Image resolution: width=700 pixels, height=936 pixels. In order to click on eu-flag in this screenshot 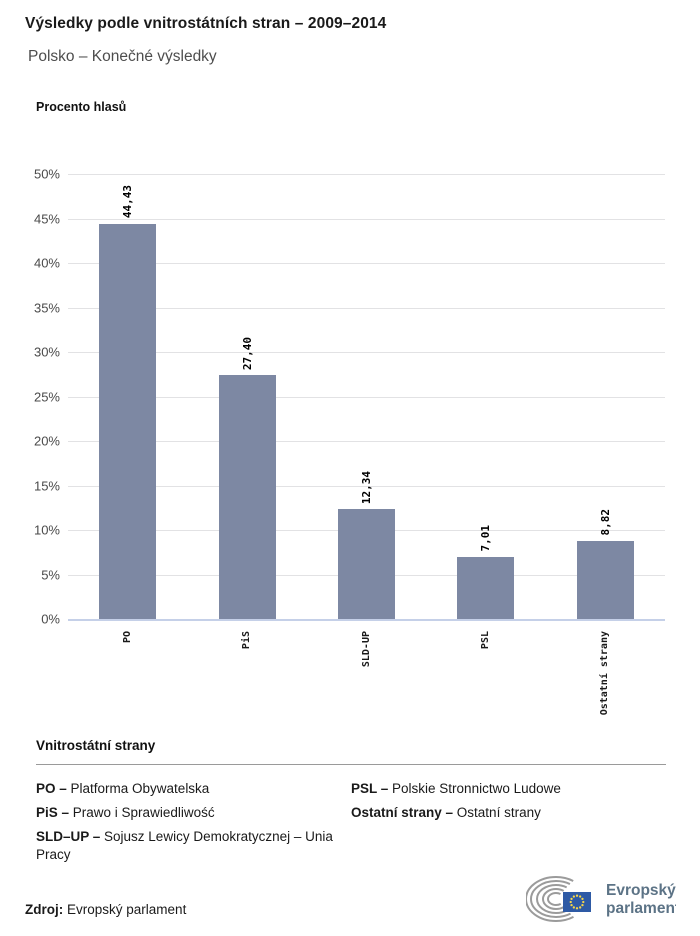, I will do `click(577, 902)`.